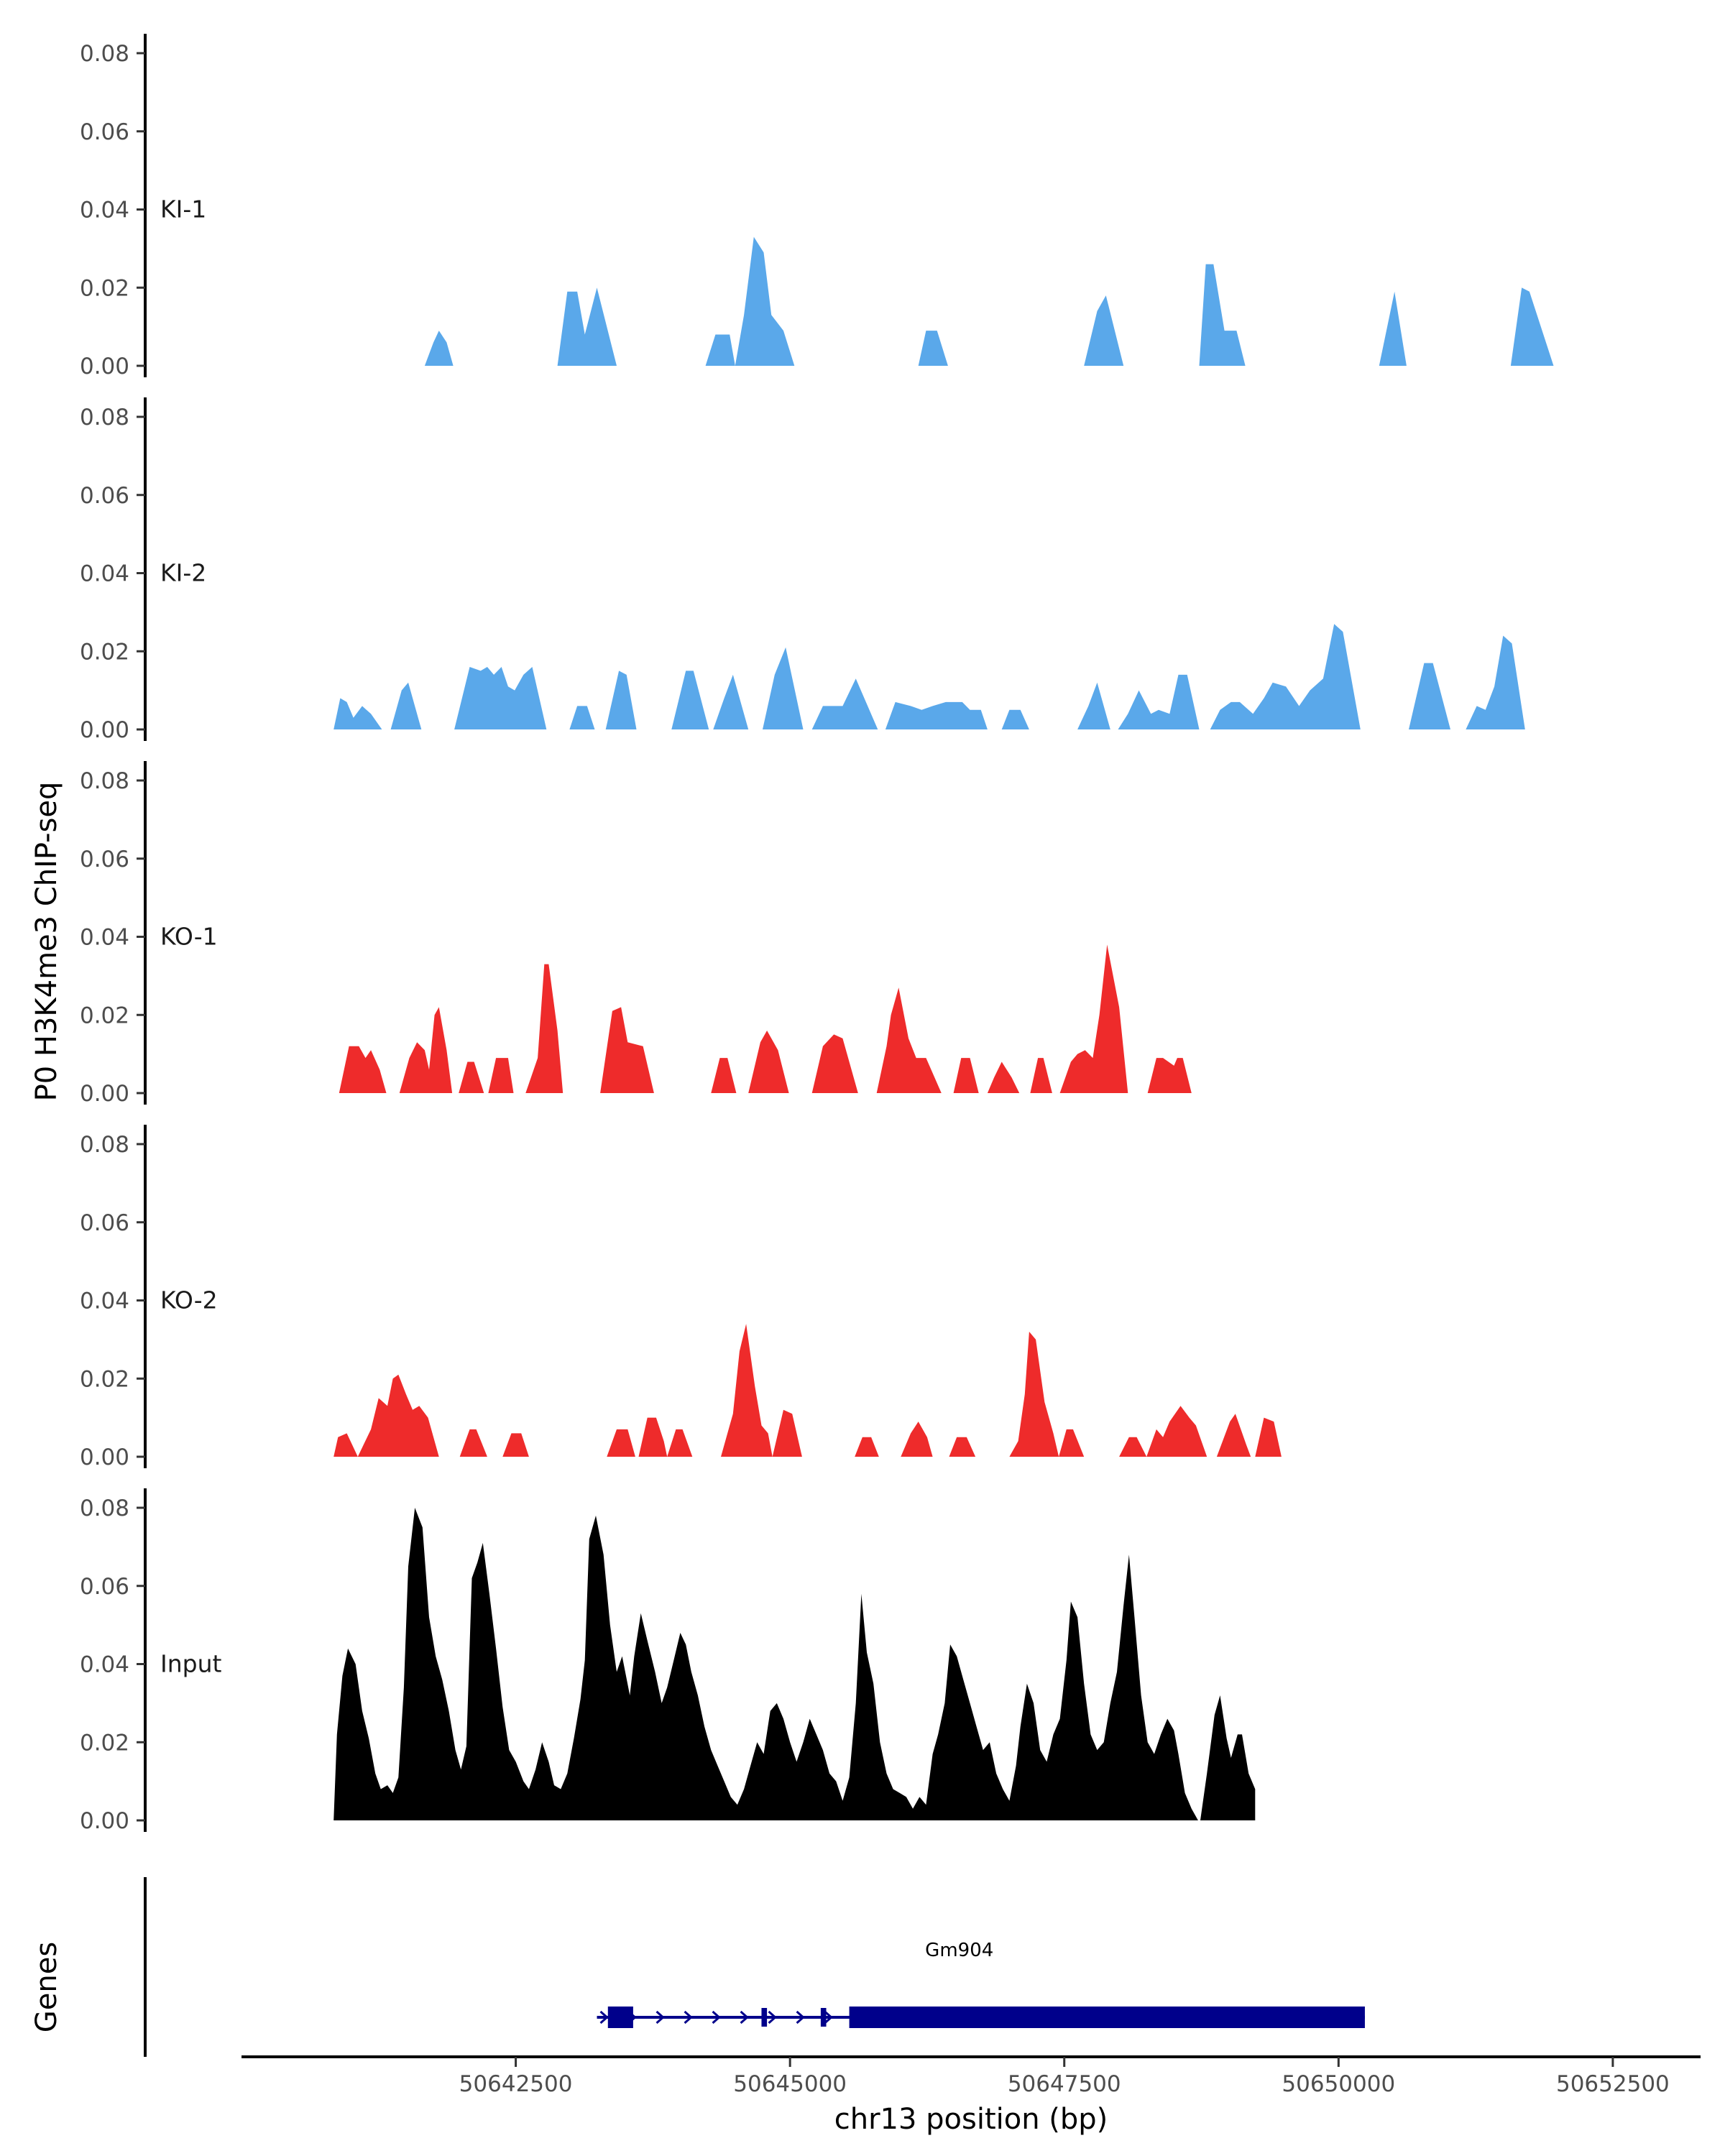  What do you see at coordinates (971, 2119) in the screenshot?
I see `x-axis-title: chr13 position (bp)` at bounding box center [971, 2119].